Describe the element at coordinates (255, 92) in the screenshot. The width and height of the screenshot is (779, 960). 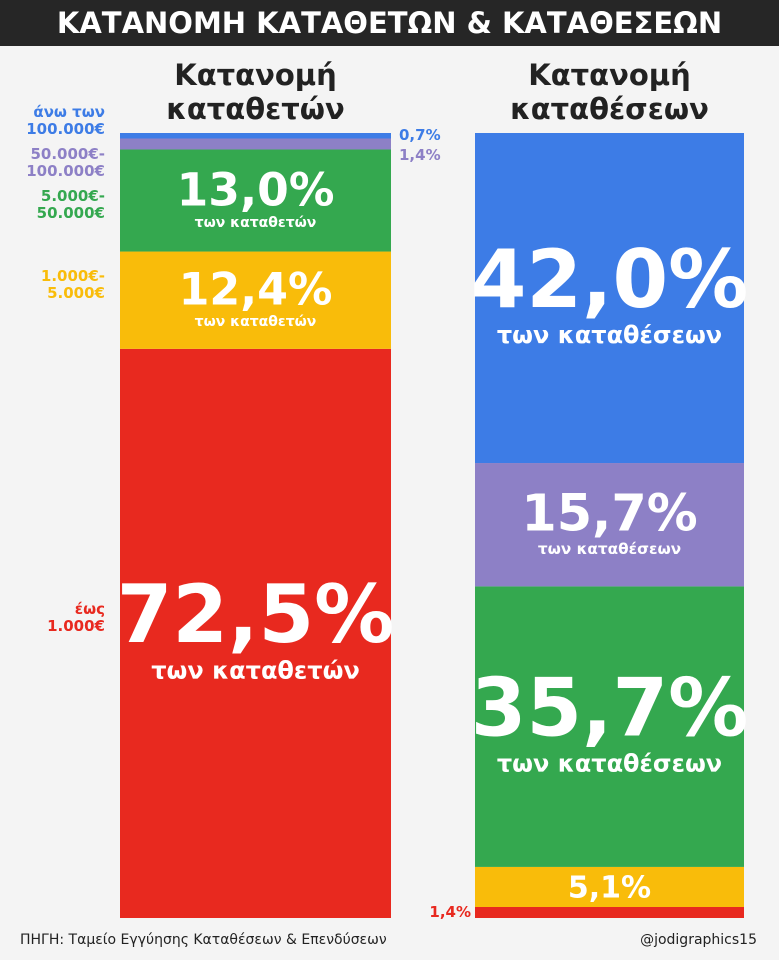
I see `category-label: Κατανομή καταθετών` at that location.